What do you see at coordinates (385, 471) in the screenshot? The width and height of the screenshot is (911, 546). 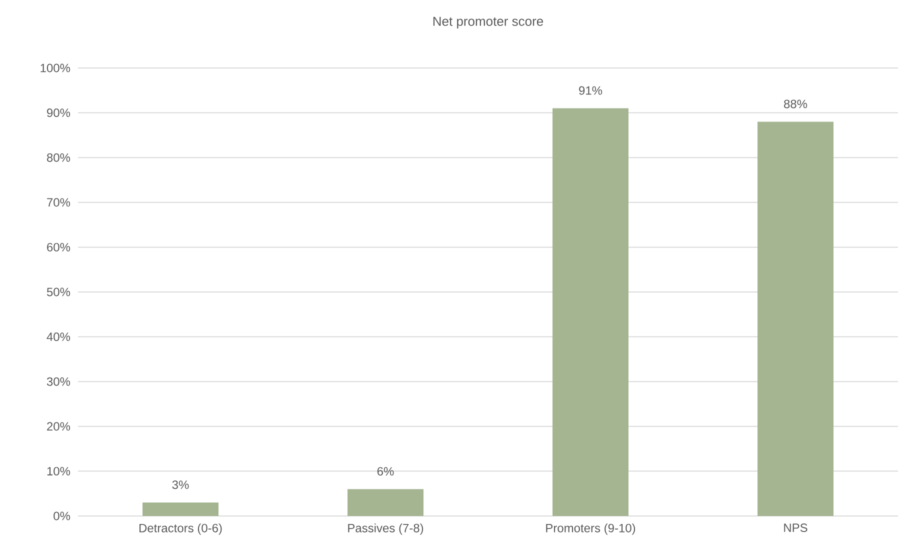 I see `data-label: 6%` at bounding box center [385, 471].